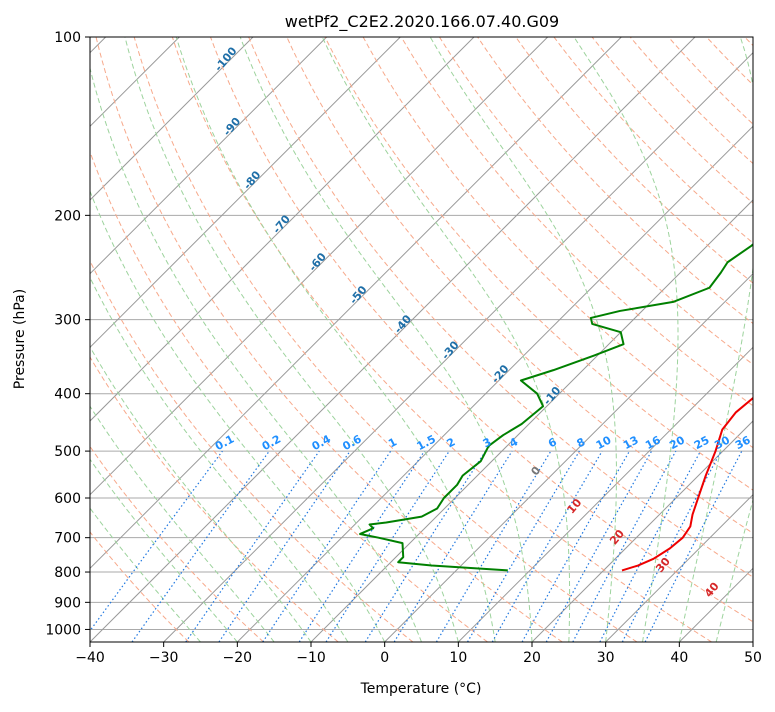  I want to click on x-tick-label: 40, so click(679, 658).